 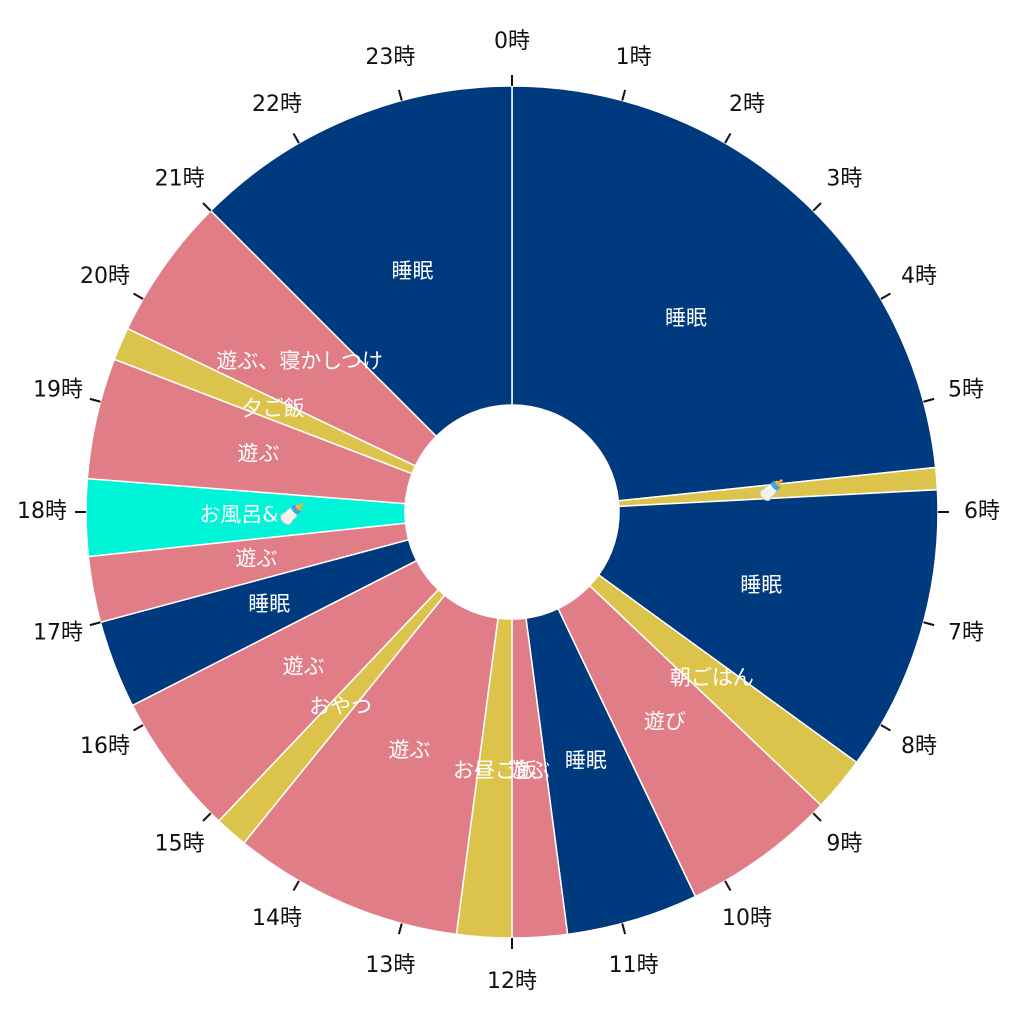 I want to click on hour-label: 22時, so click(x=277, y=104).